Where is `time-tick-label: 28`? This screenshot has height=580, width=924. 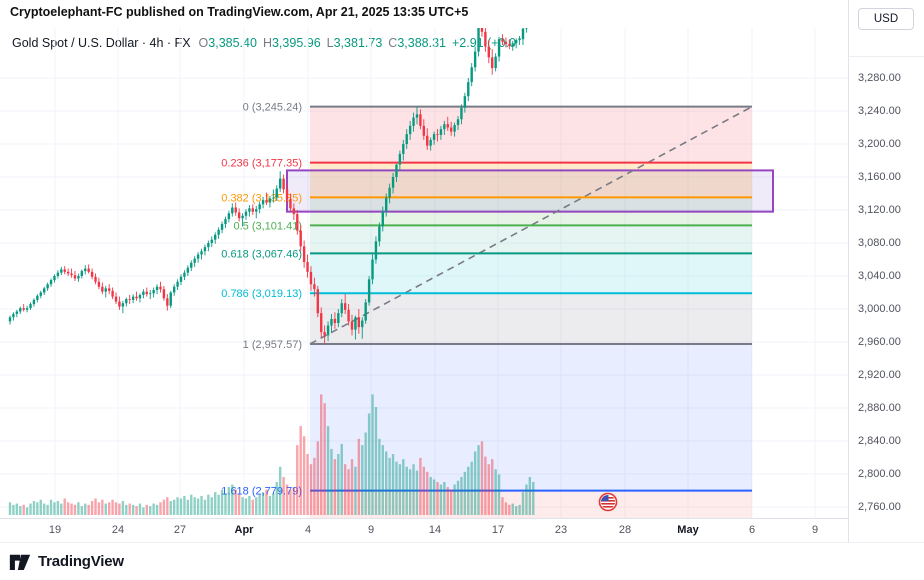
time-tick-label: 28 is located at coordinates (625, 530).